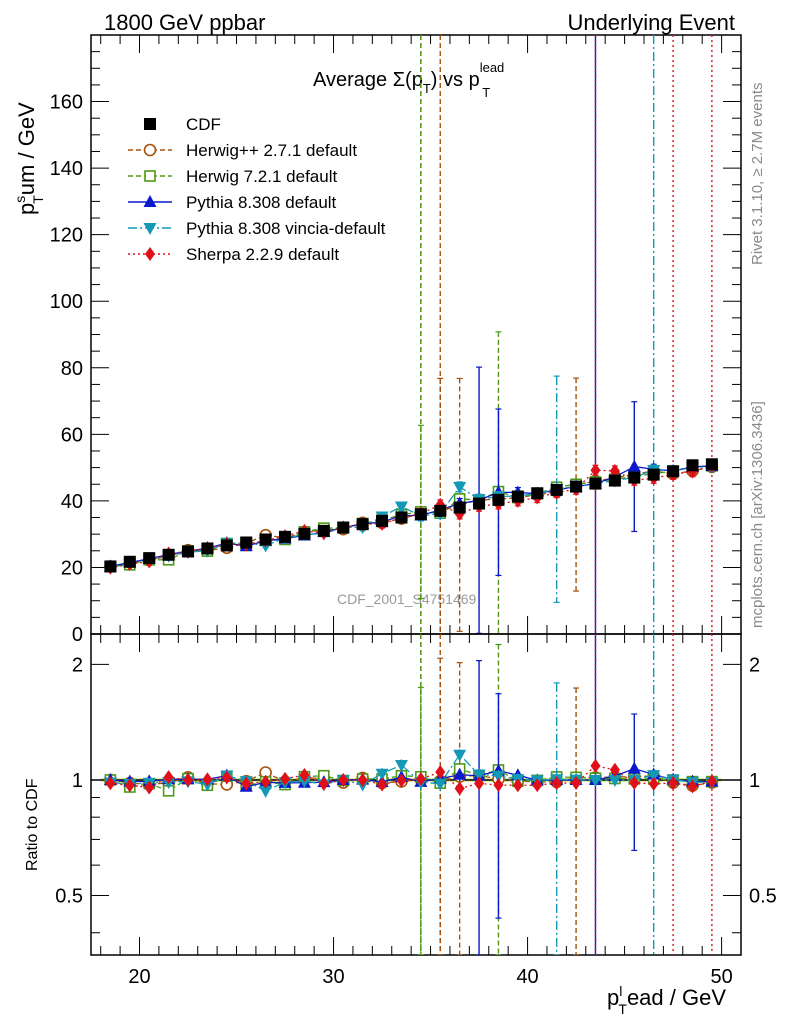 This screenshot has width=786, height=1024. I want to click on x-label: pl Tead / GeV, so click(666, 1000).